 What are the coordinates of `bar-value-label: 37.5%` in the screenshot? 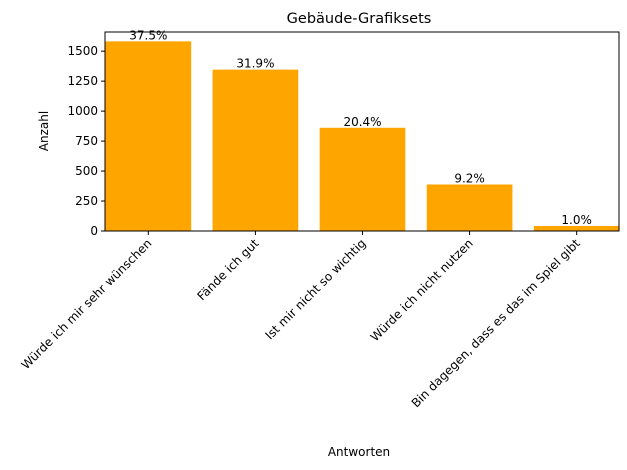 It's located at (148, 35).